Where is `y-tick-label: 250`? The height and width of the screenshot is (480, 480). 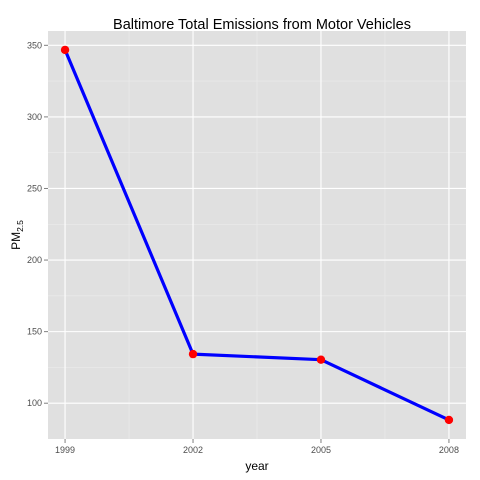
y-tick-label: 250 is located at coordinates (34, 188).